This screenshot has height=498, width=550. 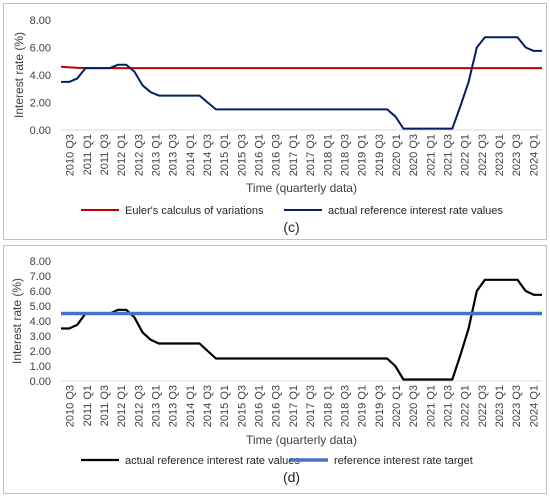 I want to click on panel-label: (d), so click(x=291, y=477).